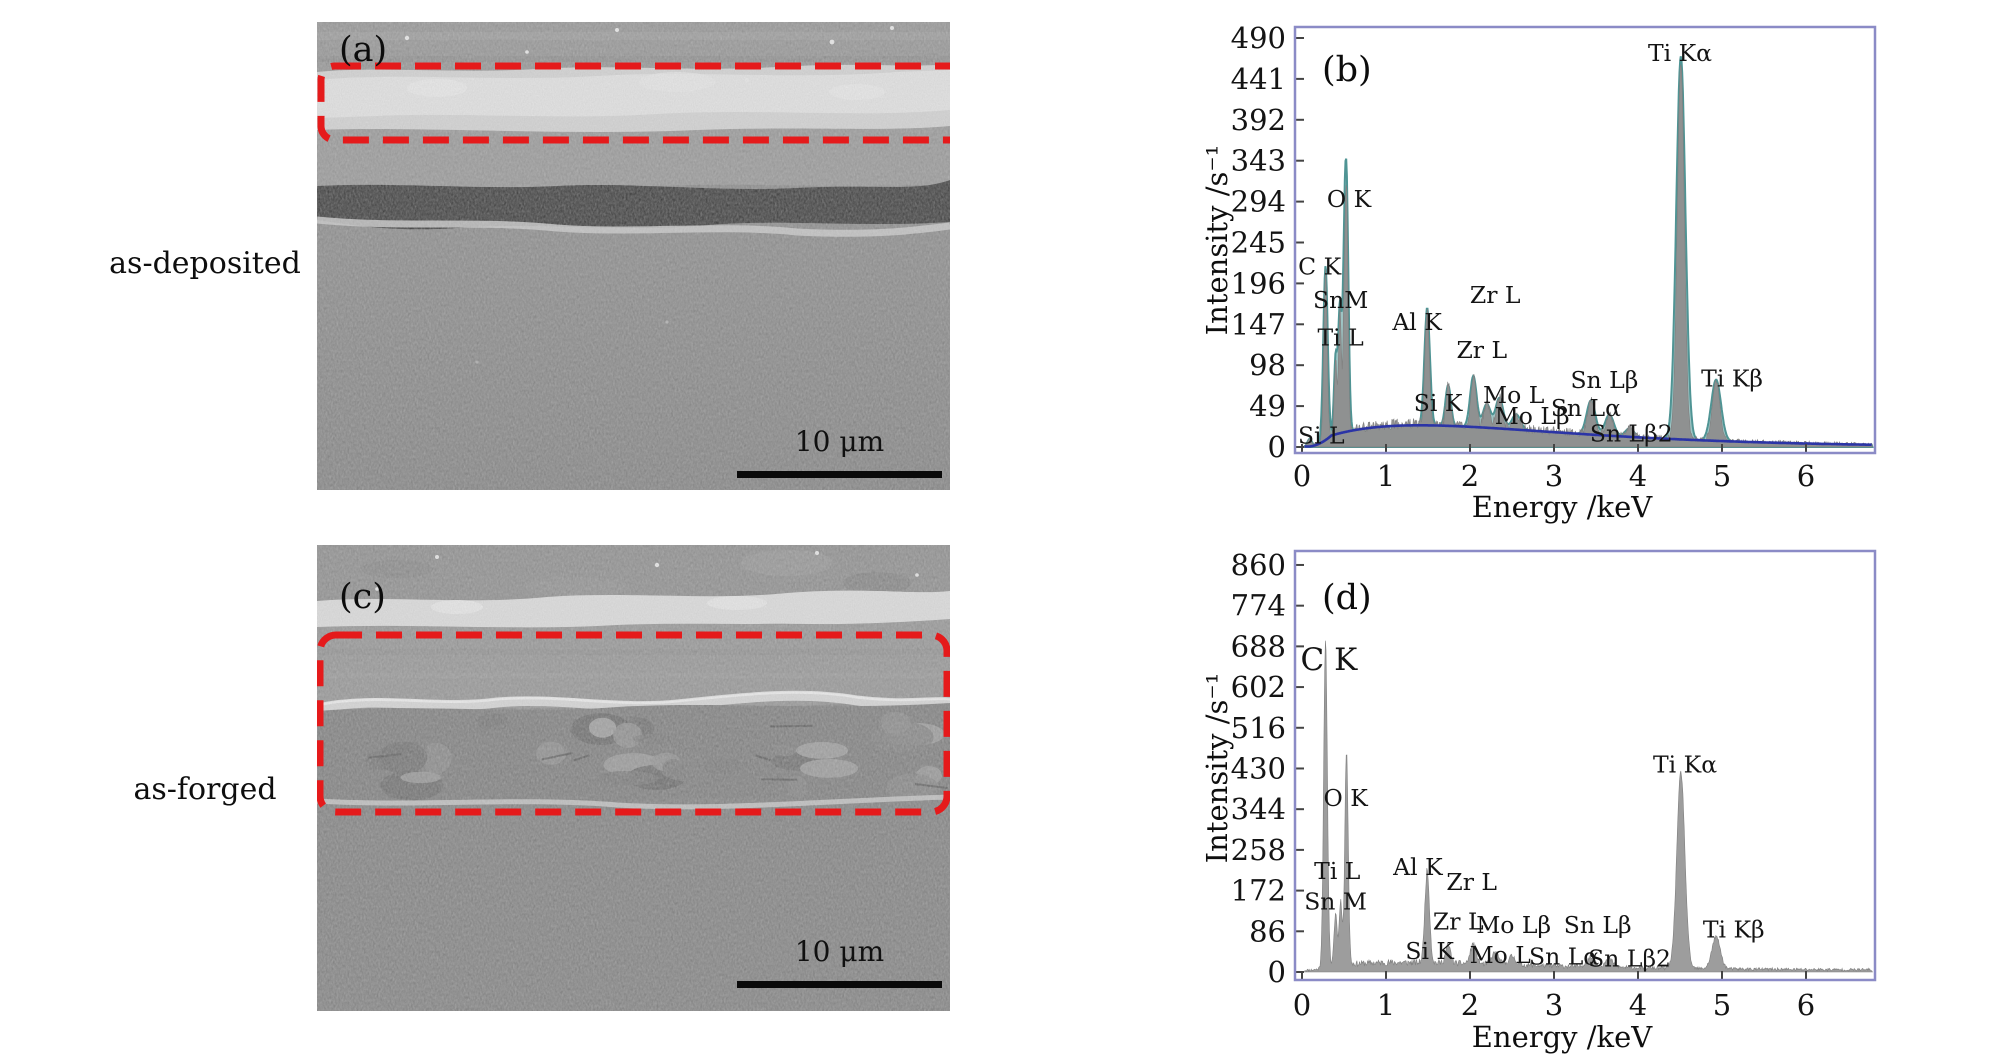  Describe the element at coordinates (1258, 202) in the screenshot. I see `y-tick-label: 294` at that location.